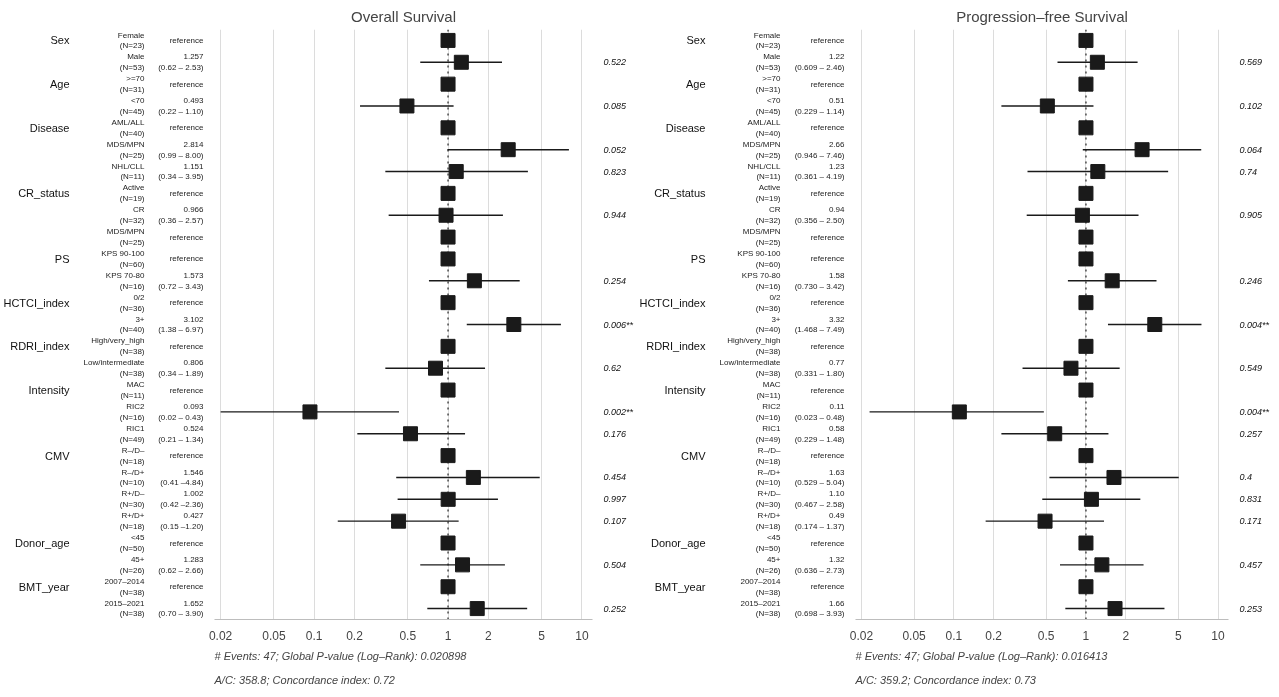 Image resolution: width=1279 pixels, height=697 pixels. Describe the element at coordinates (132, 193) in the screenshot. I see `y-tick-label: Active (N=19)` at that location.